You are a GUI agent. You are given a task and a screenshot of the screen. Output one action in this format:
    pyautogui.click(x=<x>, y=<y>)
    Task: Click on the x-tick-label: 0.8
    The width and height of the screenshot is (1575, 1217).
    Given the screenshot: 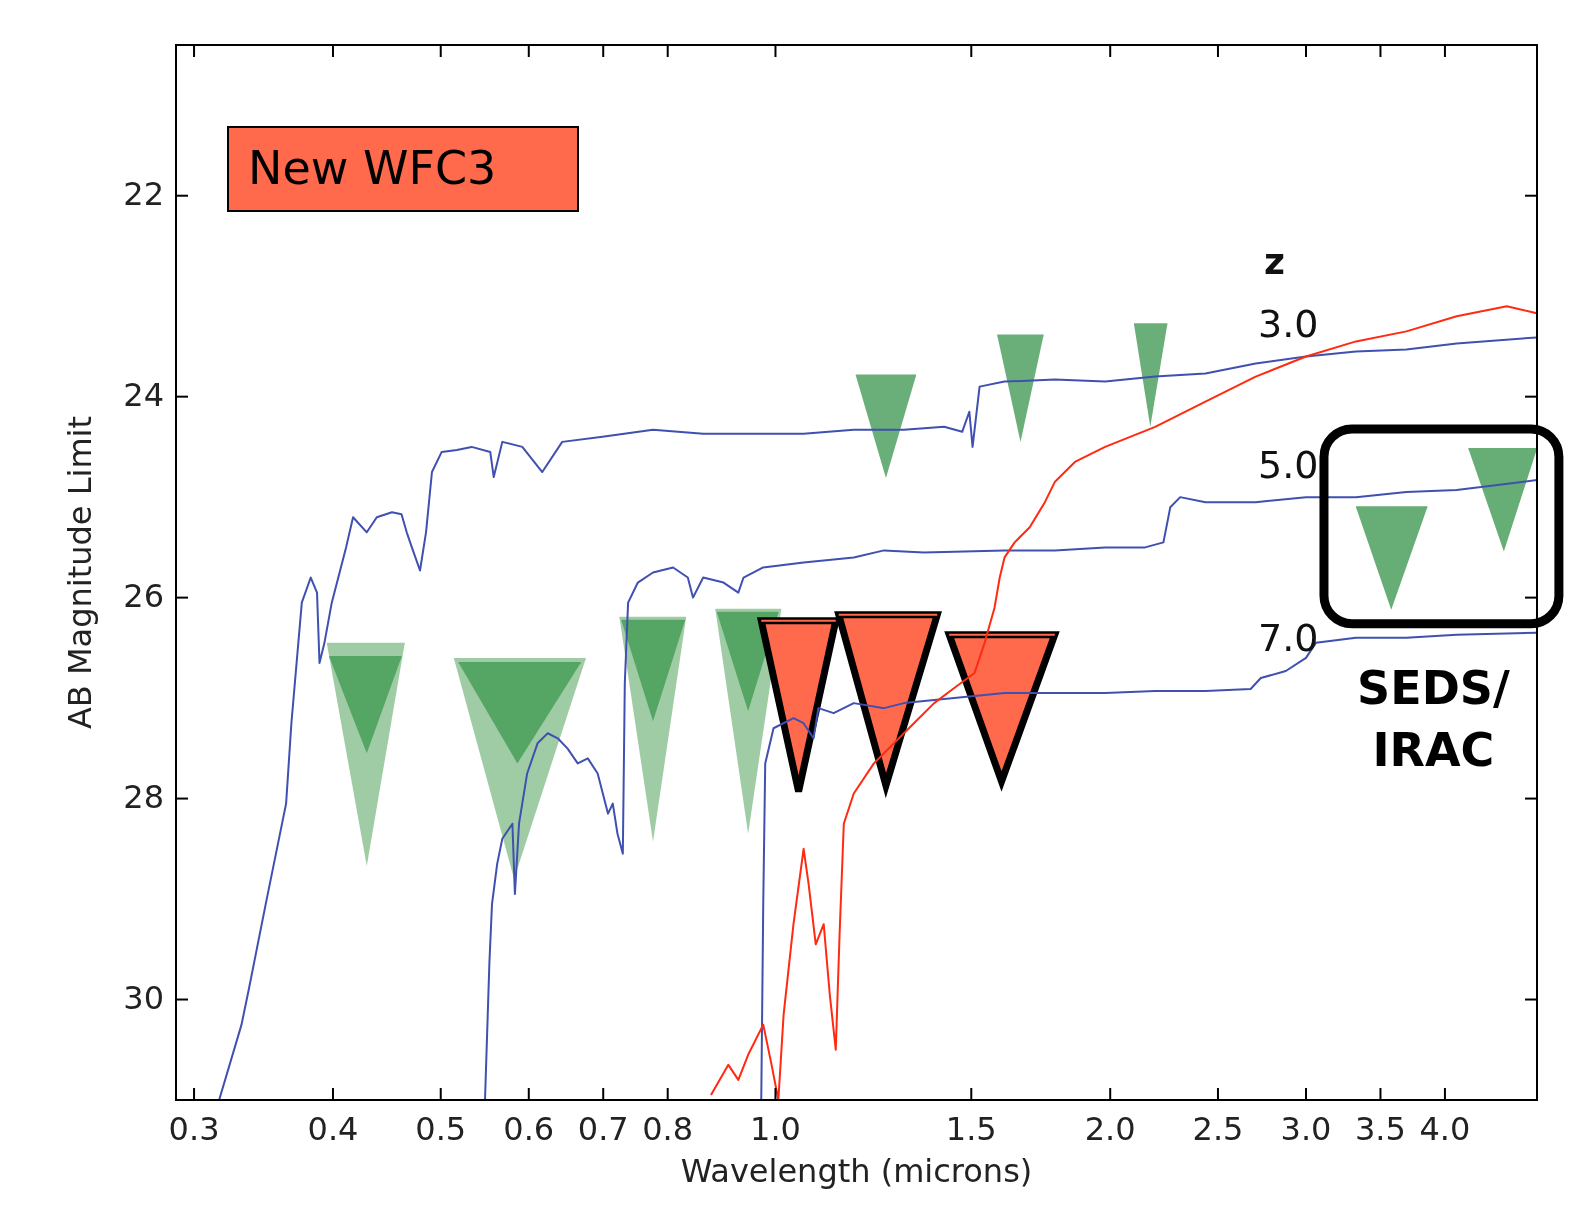 What is the action you would take?
    pyautogui.click(x=668, y=1129)
    